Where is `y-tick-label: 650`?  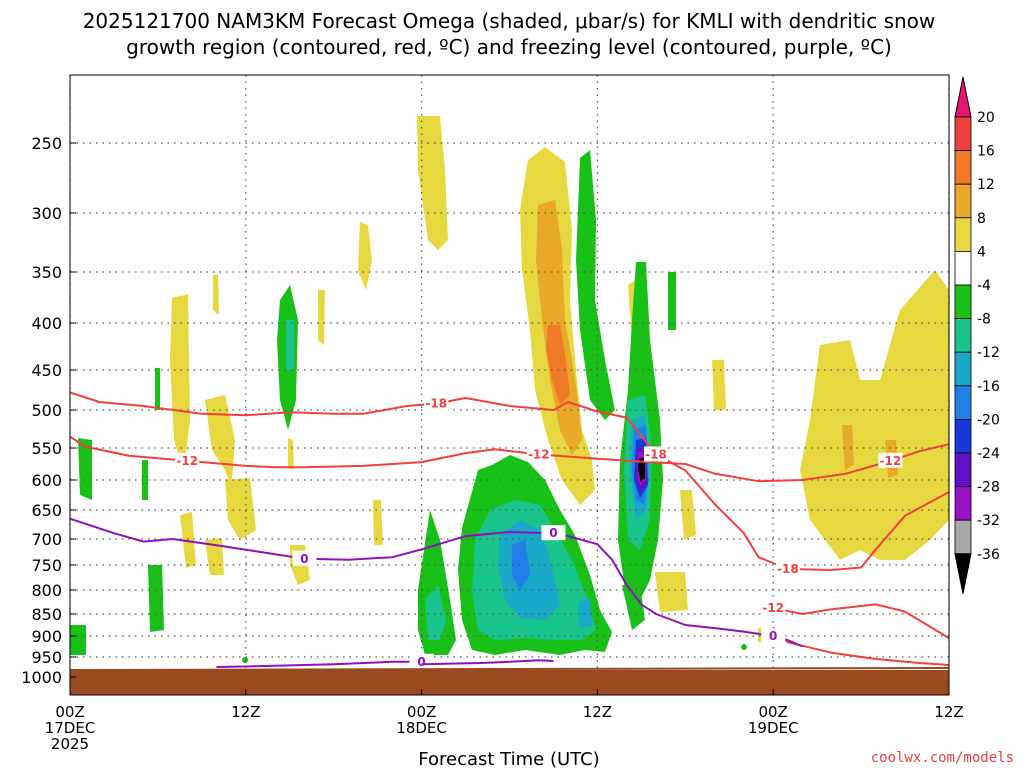 y-tick-label: 650 is located at coordinates (46, 510).